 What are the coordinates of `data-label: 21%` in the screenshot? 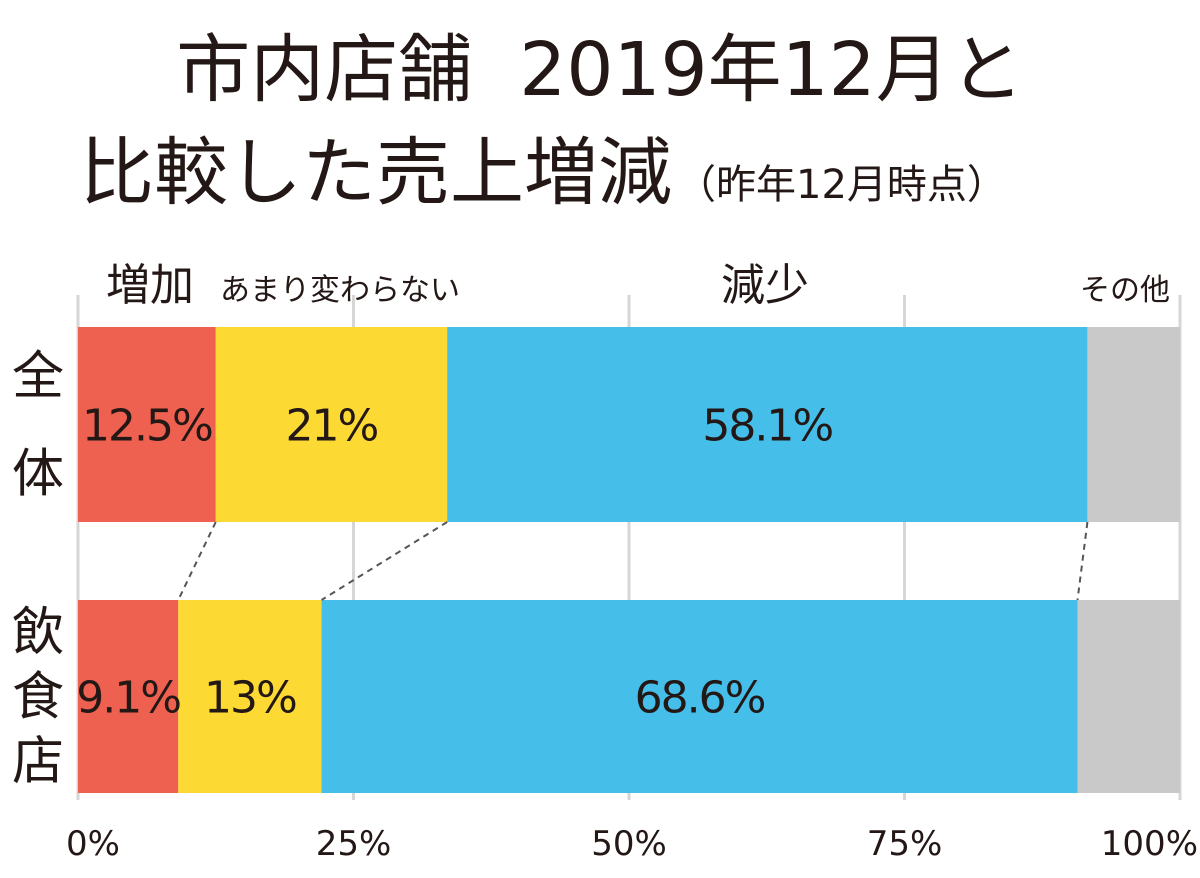 It's located at (332, 426).